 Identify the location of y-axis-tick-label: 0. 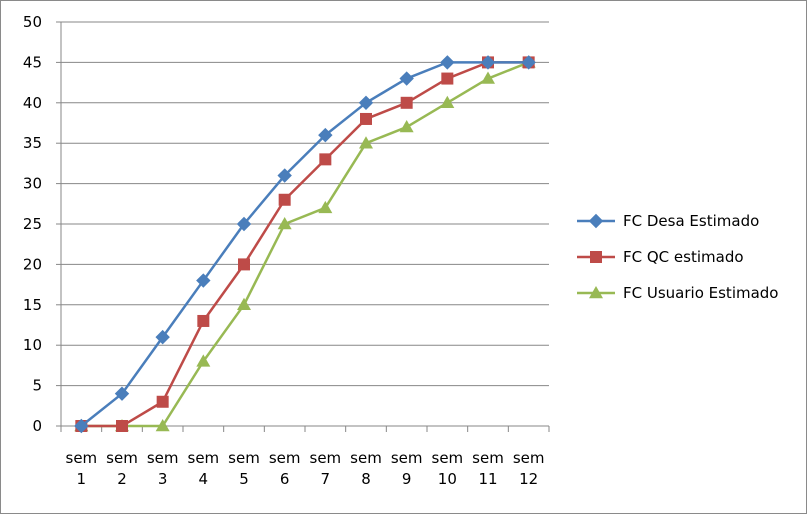
(37, 426).